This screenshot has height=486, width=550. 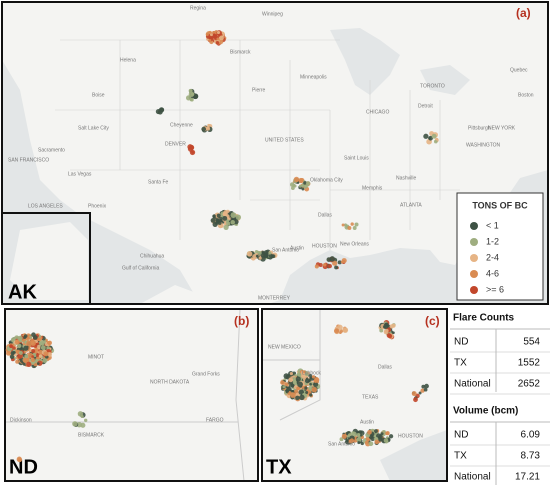 What do you see at coordinates (45, 206) in the screenshot?
I see `place-label: LOS ANGELES` at bounding box center [45, 206].